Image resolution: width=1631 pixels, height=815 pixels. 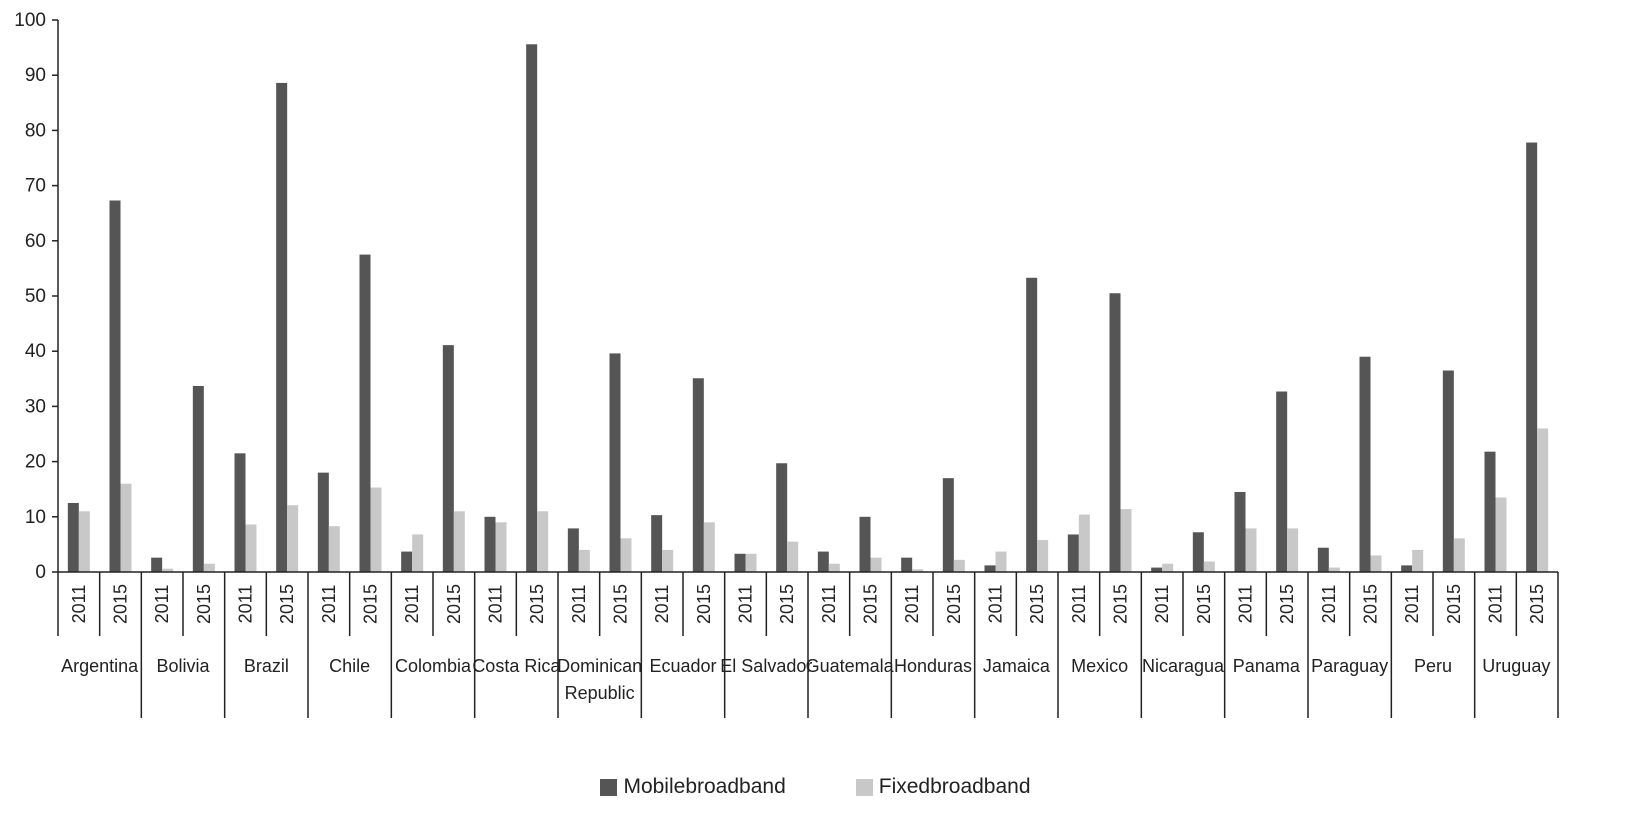 What do you see at coordinates (815, 787) in the screenshot?
I see `legend: Mobilebroadband Fixedbroadband` at bounding box center [815, 787].